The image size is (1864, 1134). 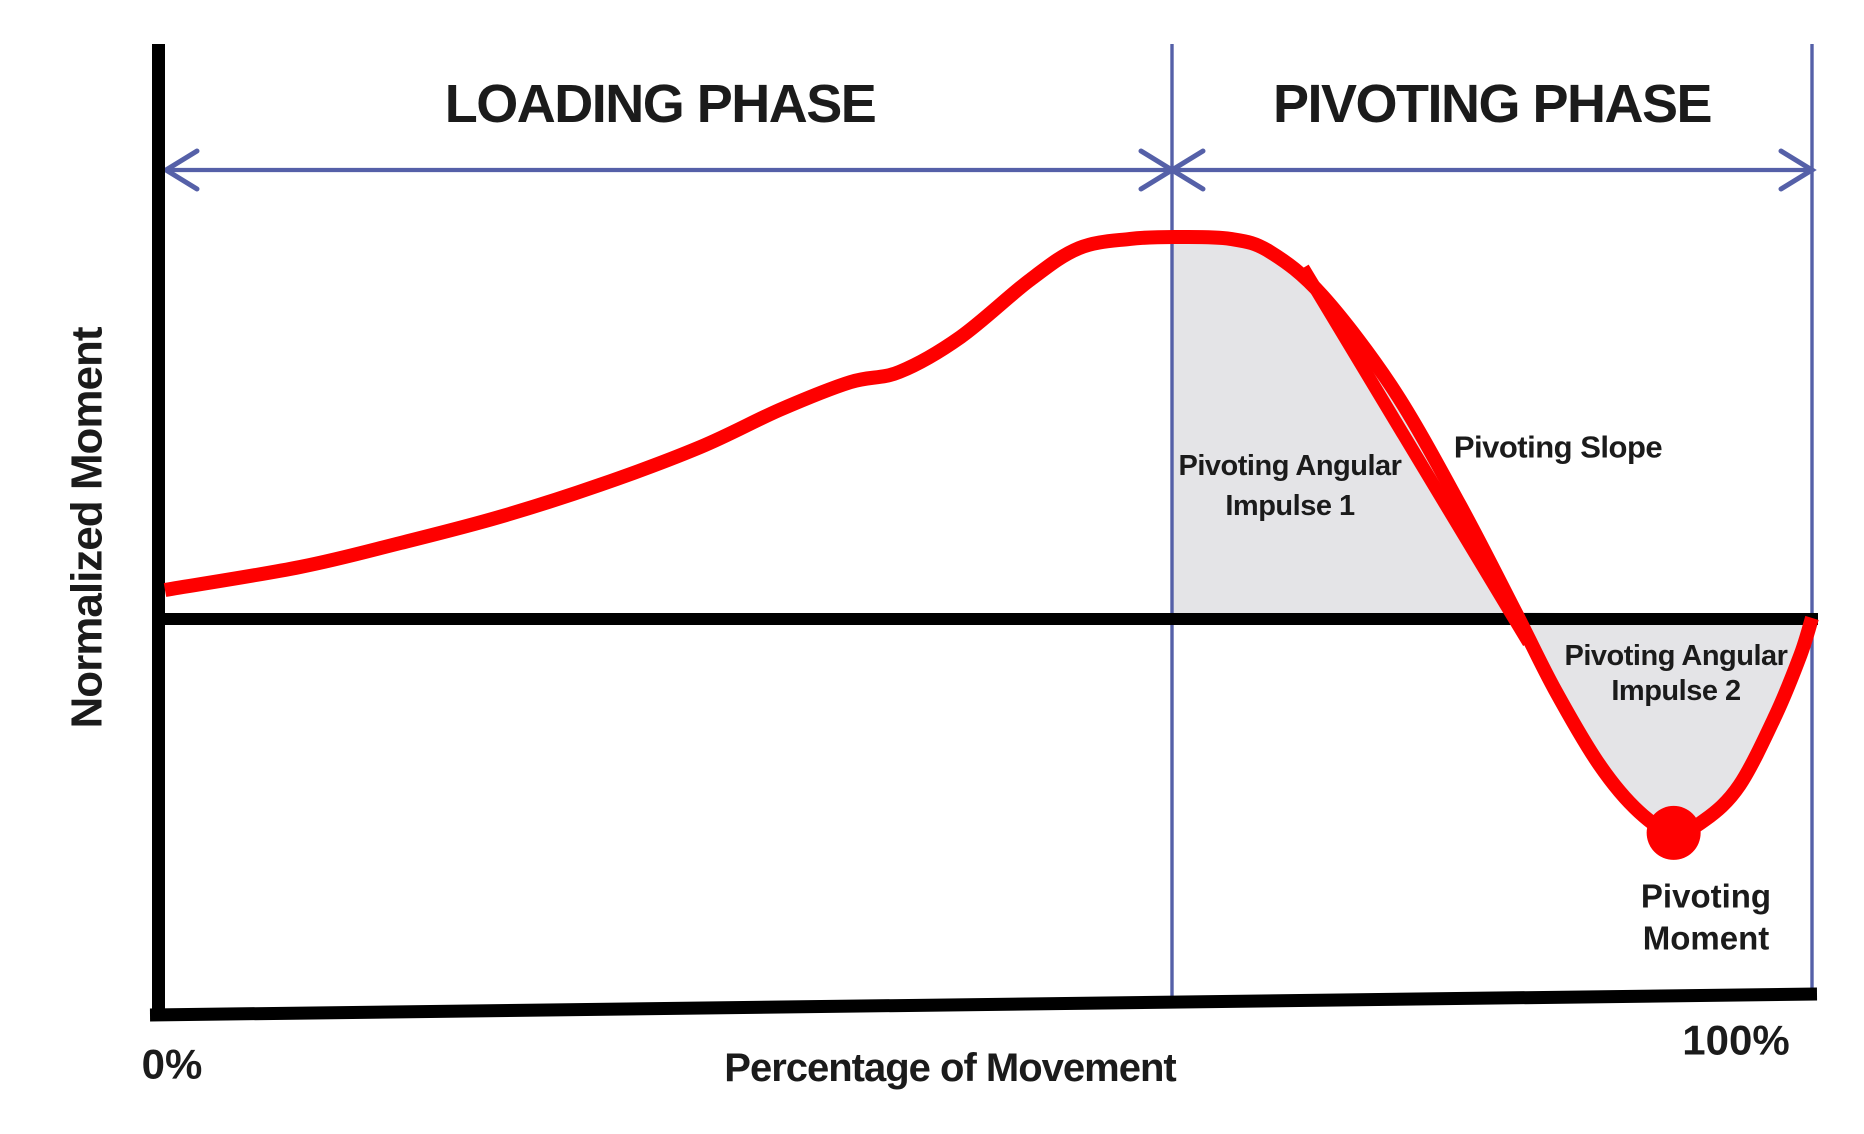 What do you see at coordinates (1706, 896) in the screenshot?
I see `pivoting-moment-label-line1: Pivoting` at bounding box center [1706, 896].